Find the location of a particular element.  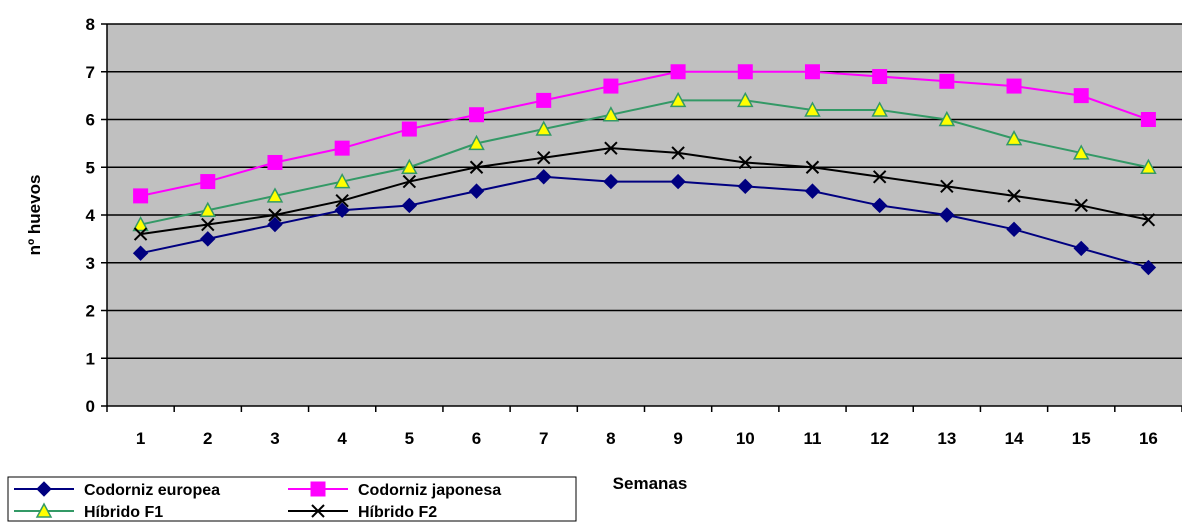

y-tick-label: 0 is located at coordinates (90, 406).